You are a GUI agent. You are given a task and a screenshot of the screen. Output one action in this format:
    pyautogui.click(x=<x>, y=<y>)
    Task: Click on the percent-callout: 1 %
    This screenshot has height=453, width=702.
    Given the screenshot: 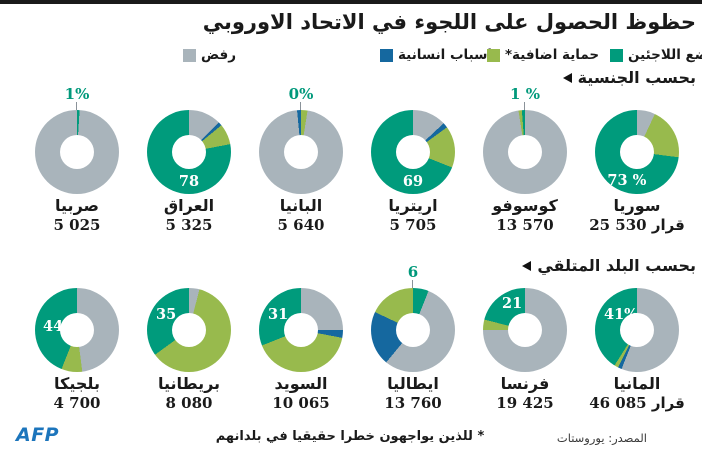 What is the action you would take?
    pyautogui.click(x=525, y=94)
    